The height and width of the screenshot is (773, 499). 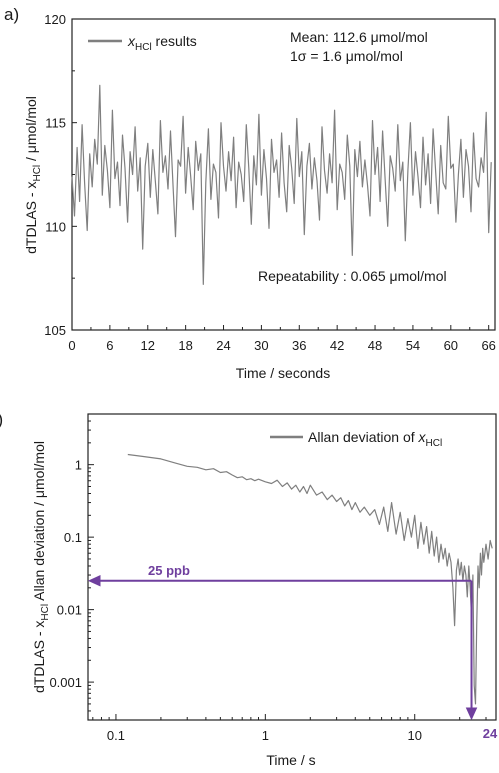 I want to click on panel-a-legend-label: xHCl results, so click(x=162, y=43).